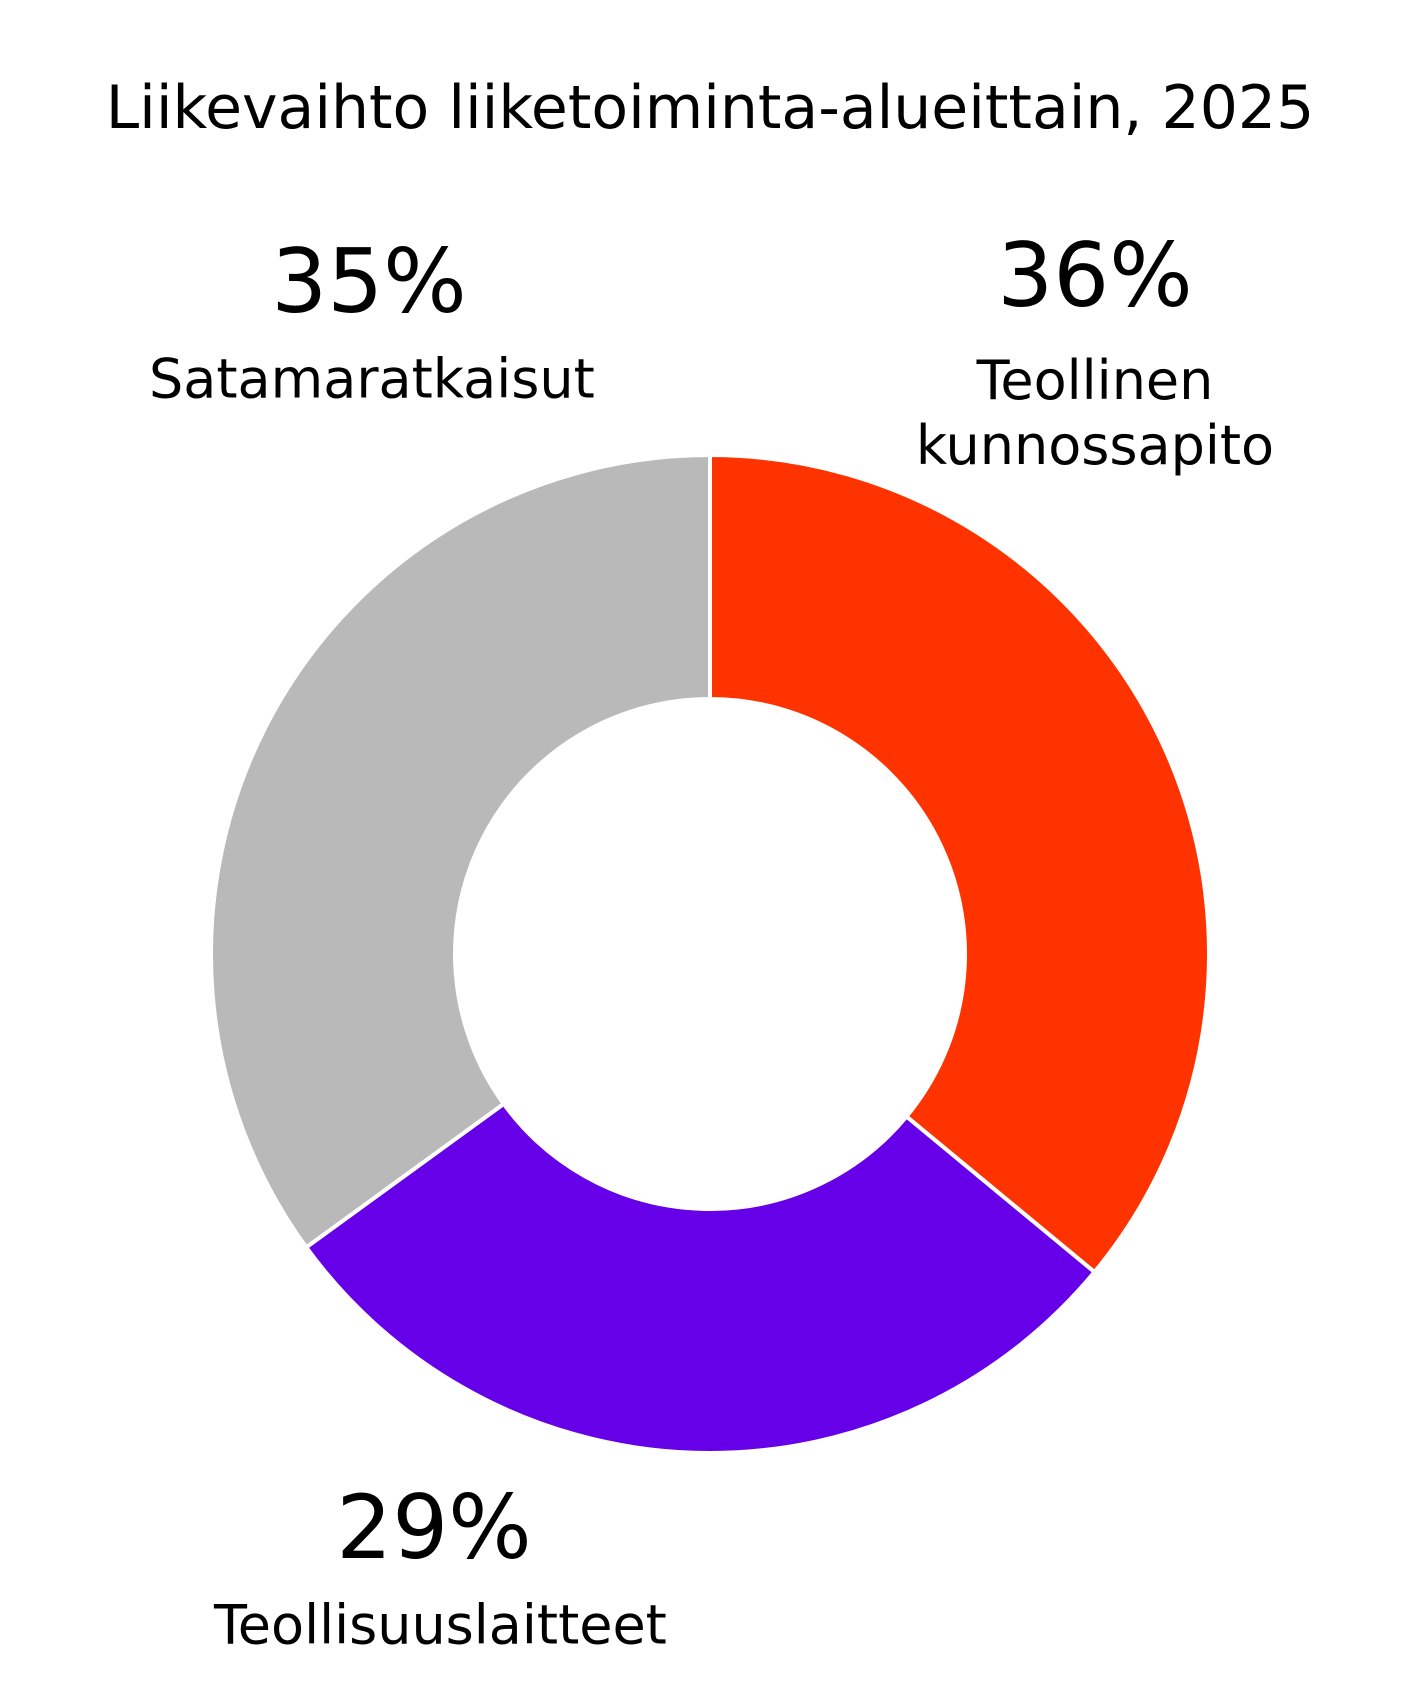  I want to click on category-label: Teollisuuslaitteet, so click(440, 1625).